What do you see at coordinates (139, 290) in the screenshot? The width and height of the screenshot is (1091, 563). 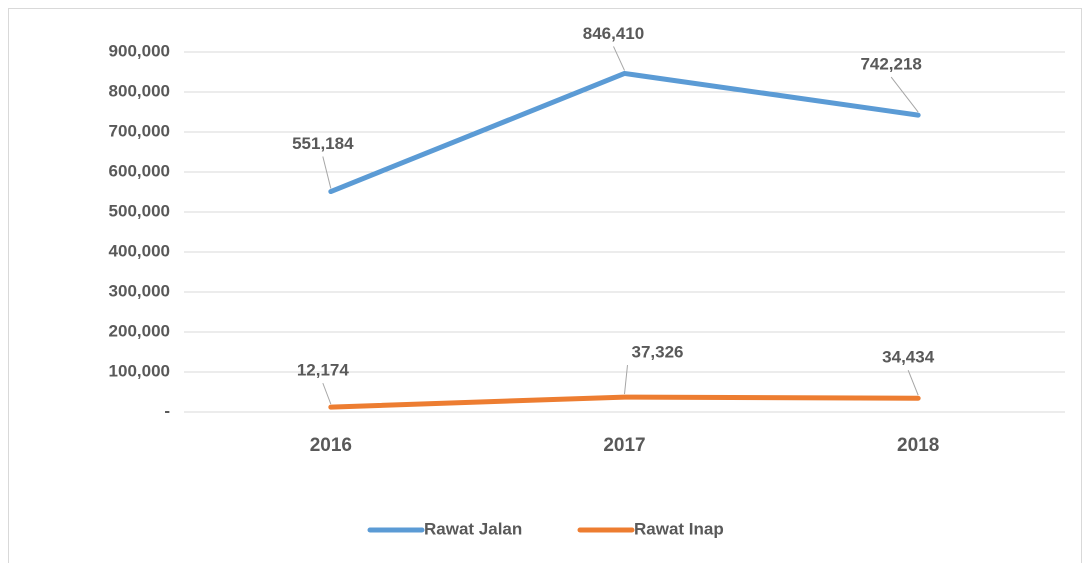 I see `y-tick-label: 300,000` at bounding box center [139, 290].